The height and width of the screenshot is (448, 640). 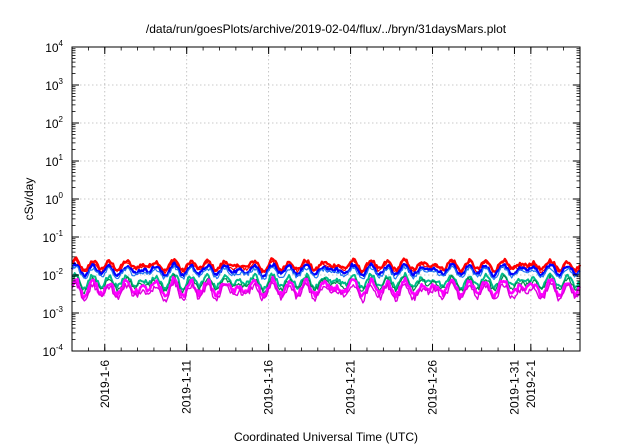 I want to click on series-group, so click(x=326, y=280).